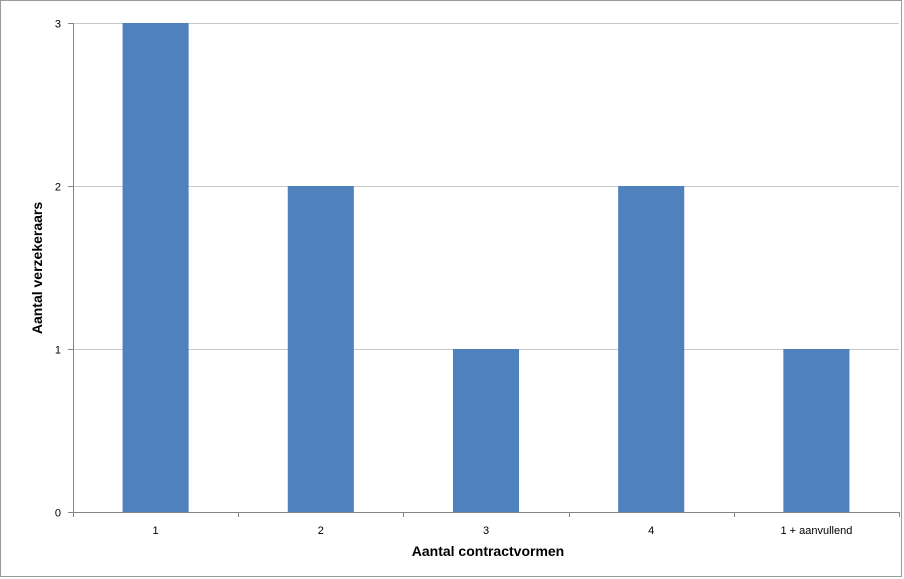  I want to click on x-axis-title: Aantal contractvormen, so click(488, 551).